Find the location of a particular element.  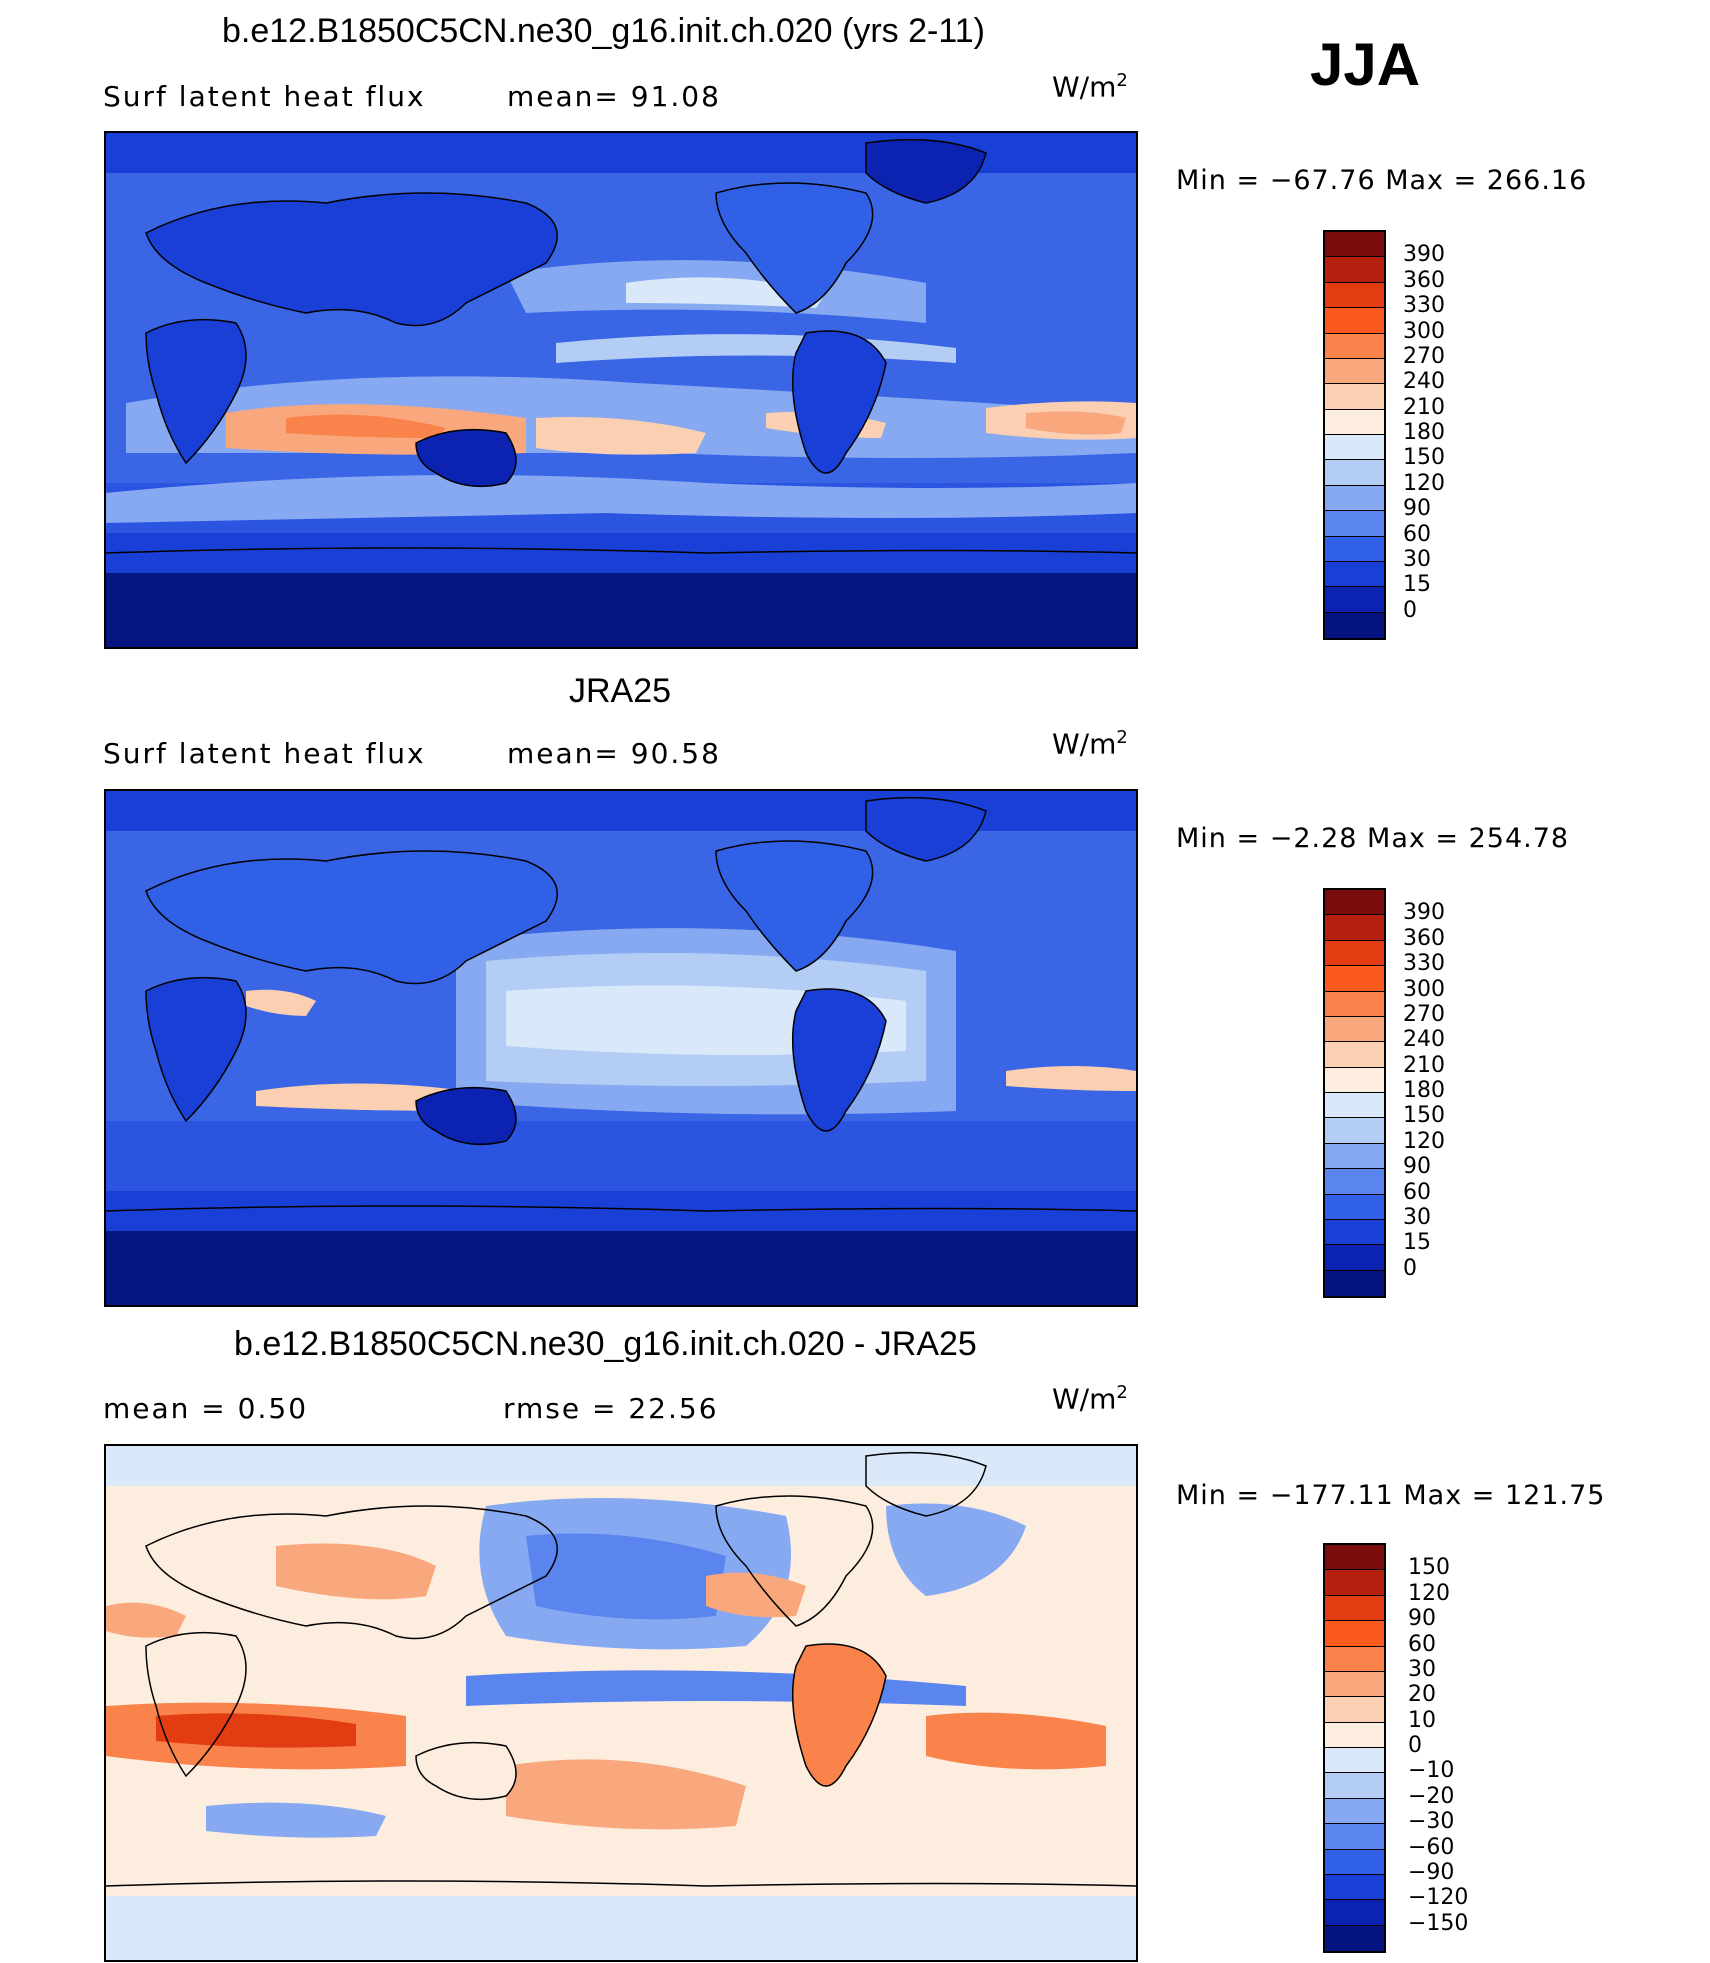

colorbar-tick-label: −20 is located at coordinates (1431, 1796).